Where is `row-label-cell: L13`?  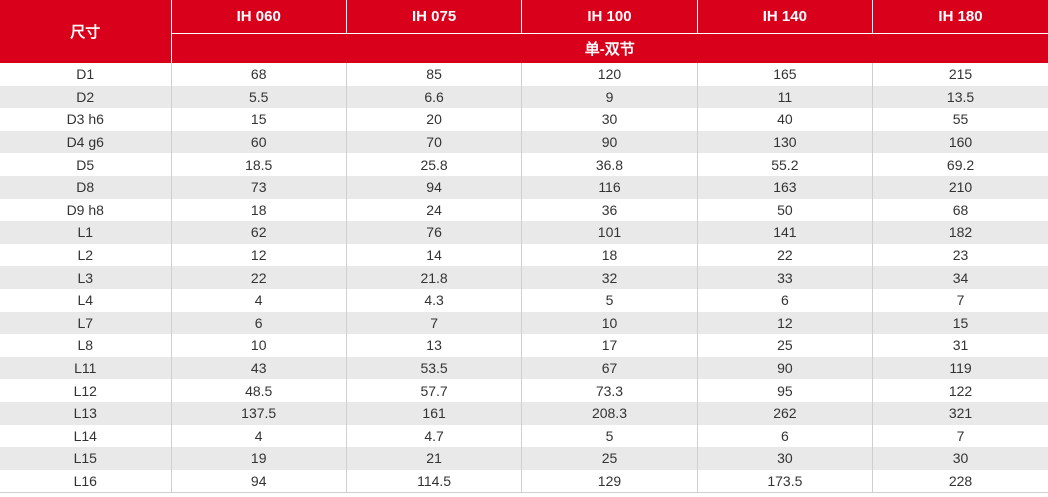
row-label-cell: L13 is located at coordinates (86, 413).